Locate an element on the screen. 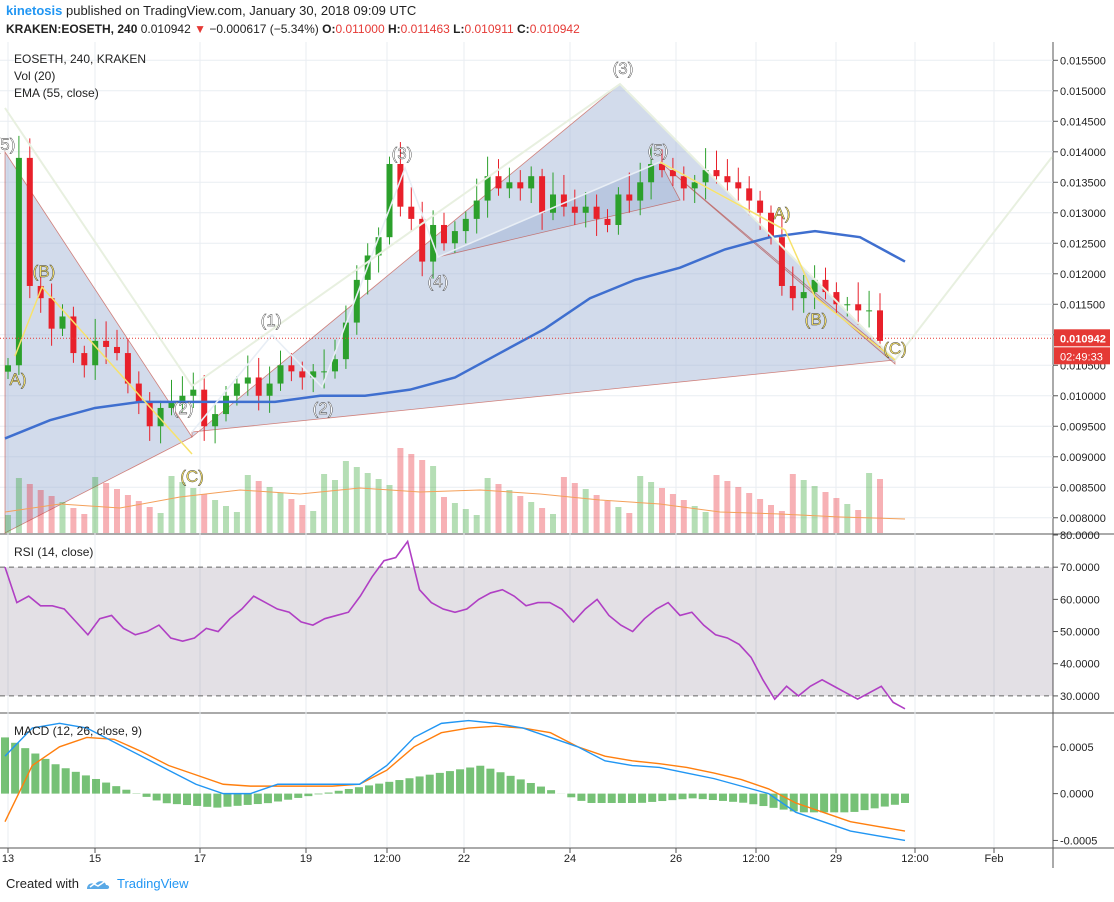 The width and height of the screenshot is (1114, 902). last-price: 0.010942 is located at coordinates (165, 29).